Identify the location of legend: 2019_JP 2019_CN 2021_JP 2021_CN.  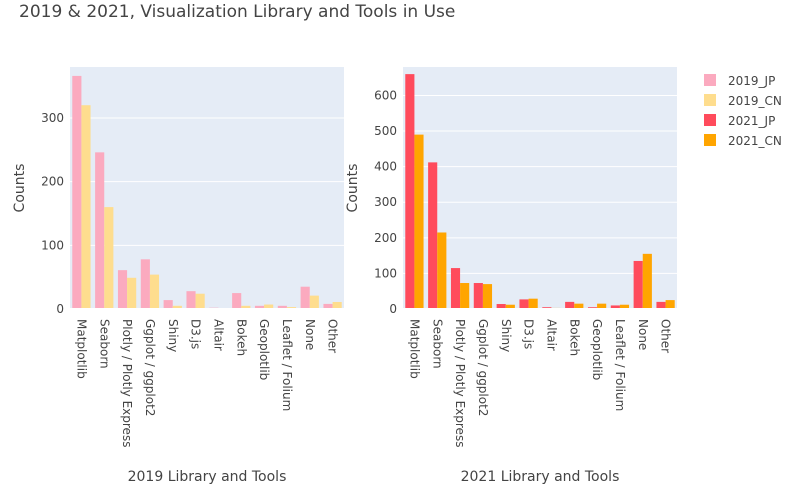
(743, 111).